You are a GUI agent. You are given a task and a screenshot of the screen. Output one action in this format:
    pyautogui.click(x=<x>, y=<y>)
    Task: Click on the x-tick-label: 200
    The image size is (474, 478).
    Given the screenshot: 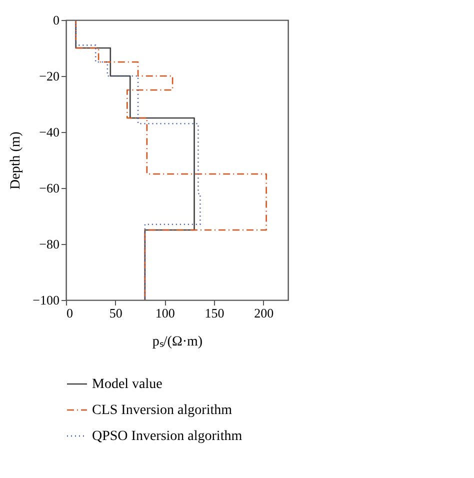 What is the action you would take?
    pyautogui.click(x=264, y=313)
    